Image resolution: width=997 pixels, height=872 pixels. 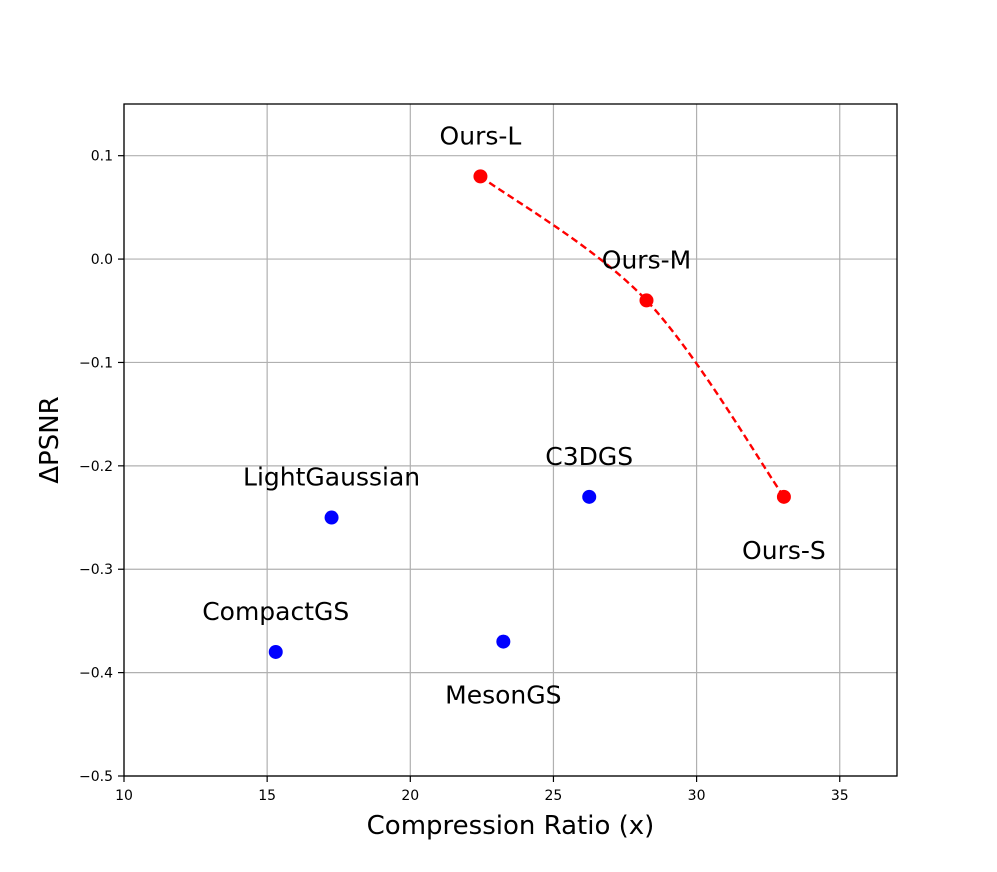 I want to click on point-label: MesonGS, so click(x=503, y=695).